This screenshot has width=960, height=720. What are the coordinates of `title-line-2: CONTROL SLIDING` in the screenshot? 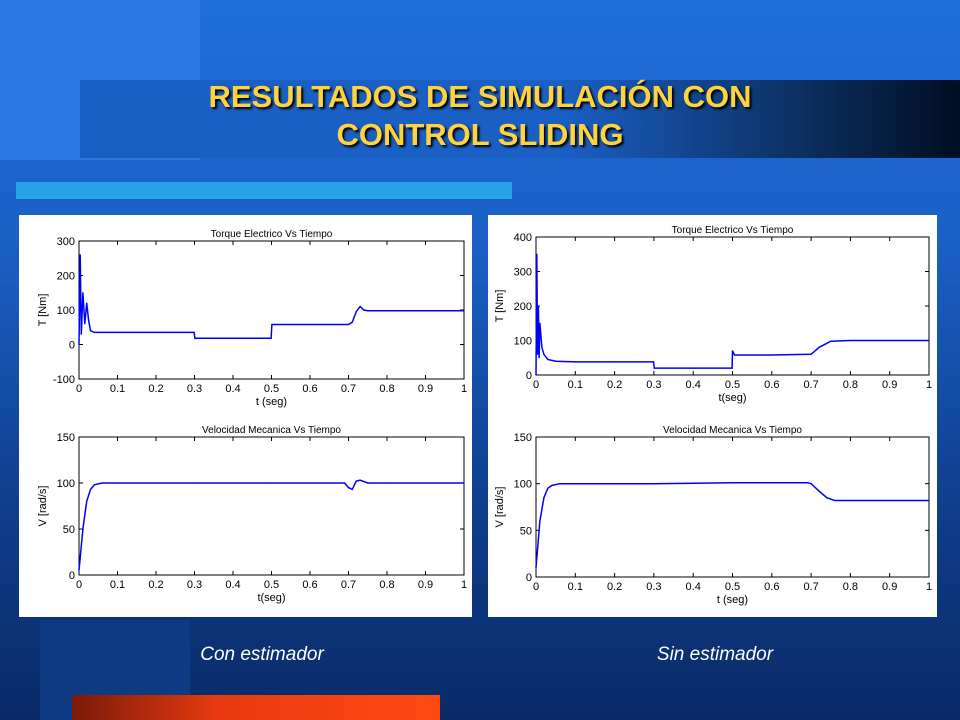 It's located at (480, 134).